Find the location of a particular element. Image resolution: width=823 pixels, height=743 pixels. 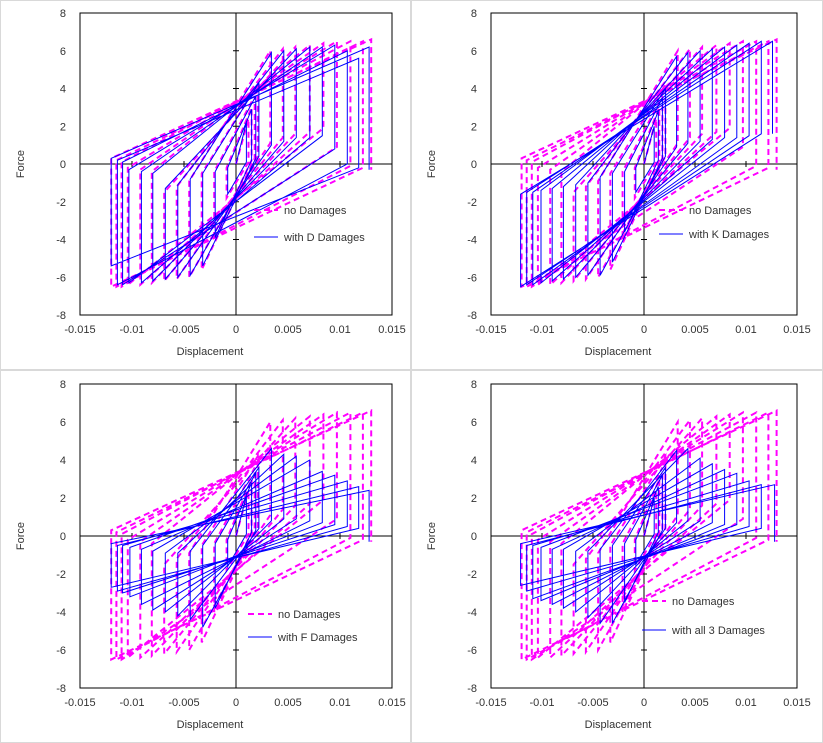

legend-label: with F Damages is located at coordinates (317, 638).